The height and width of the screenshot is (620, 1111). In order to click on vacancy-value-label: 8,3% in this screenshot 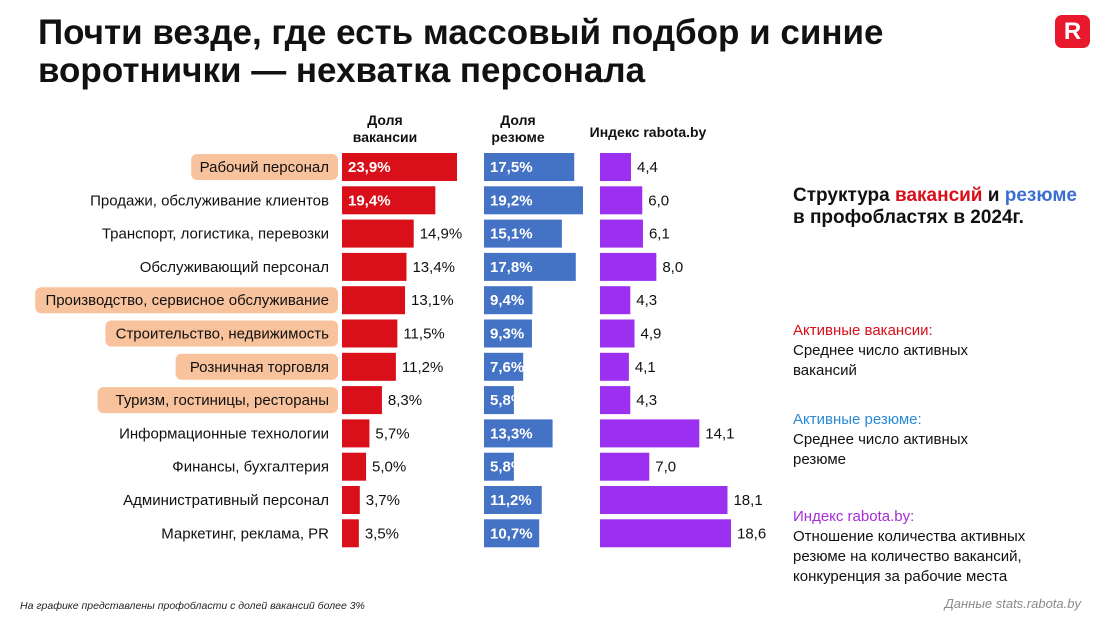, I will do `click(405, 400)`.